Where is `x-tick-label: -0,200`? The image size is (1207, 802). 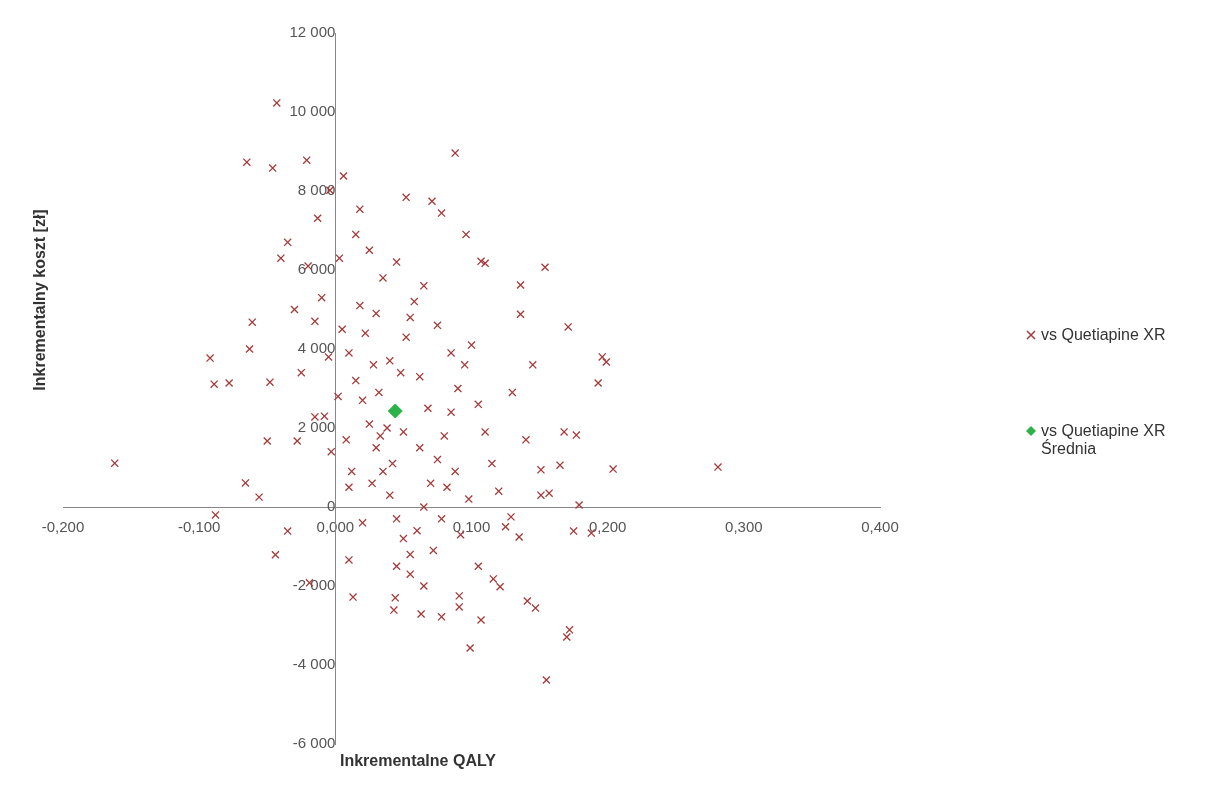 x-tick-label: -0,200 is located at coordinates (63, 527).